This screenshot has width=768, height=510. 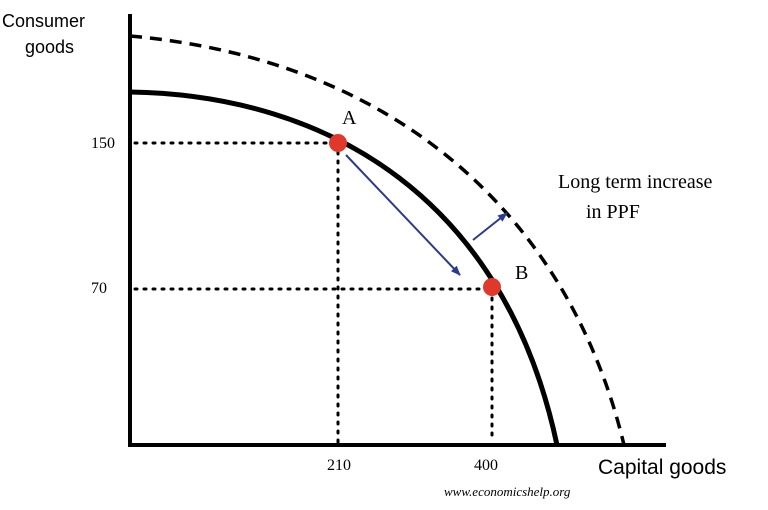 What do you see at coordinates (521, 273) in the screenshot?
I see `point-b-label: B` at bounding box center [521, 273].